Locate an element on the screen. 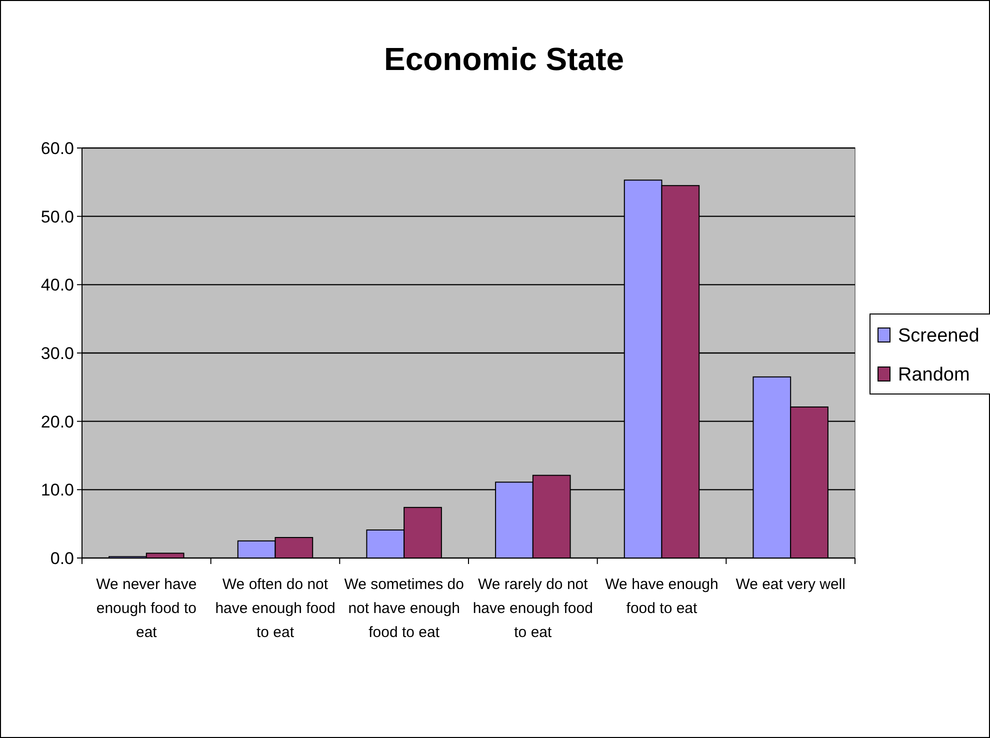  x-tick-label: We sometimes do not have enough food to eat is located at coordinates (404, 608).